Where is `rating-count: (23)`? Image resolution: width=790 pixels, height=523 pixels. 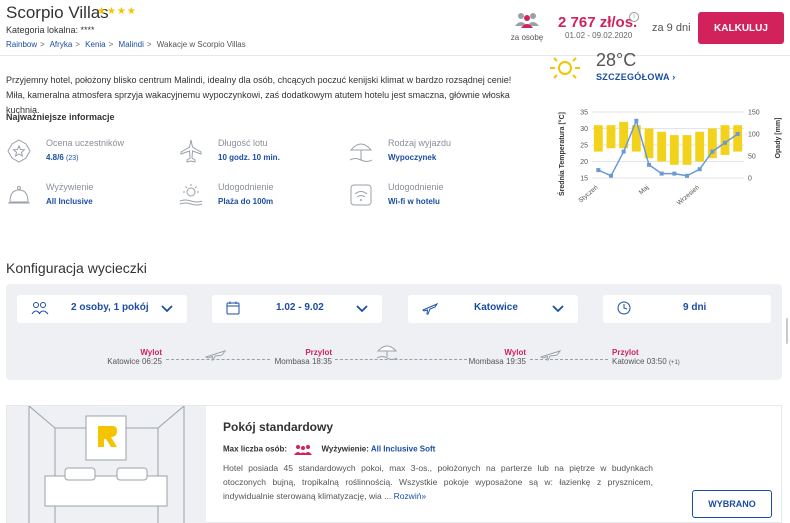
rating-count: (23) is located at coordinates (72, 158).